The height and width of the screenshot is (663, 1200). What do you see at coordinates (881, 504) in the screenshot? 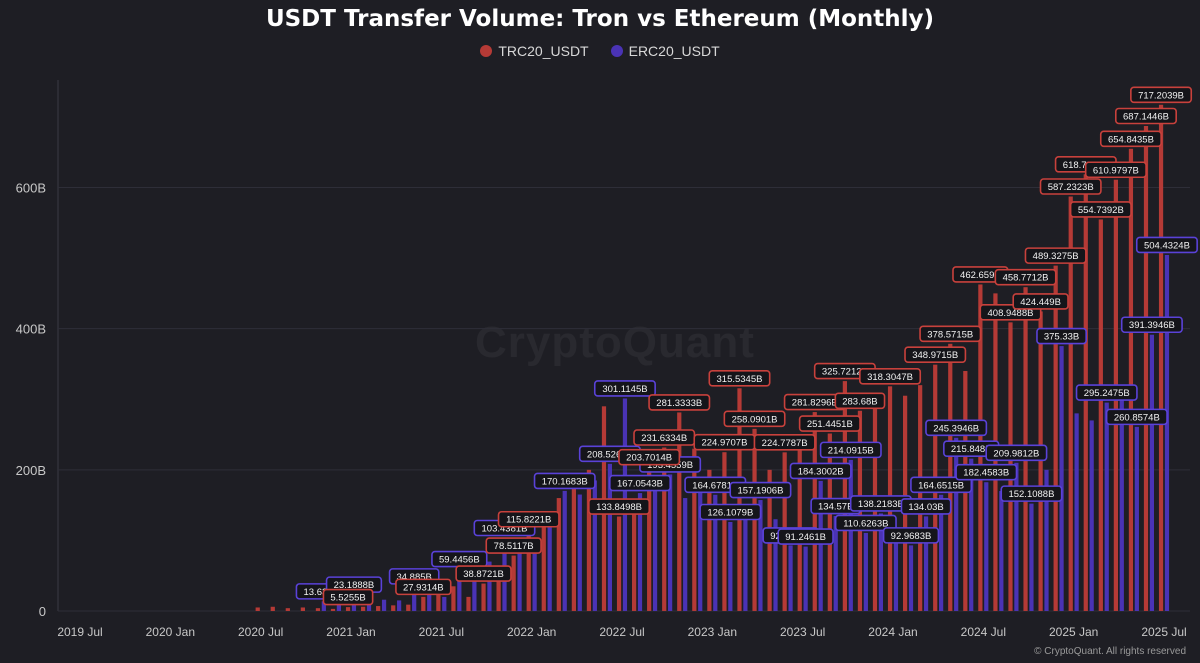
I see `erc20-data-label: 138.2183B` at bounding box center [881, 504].